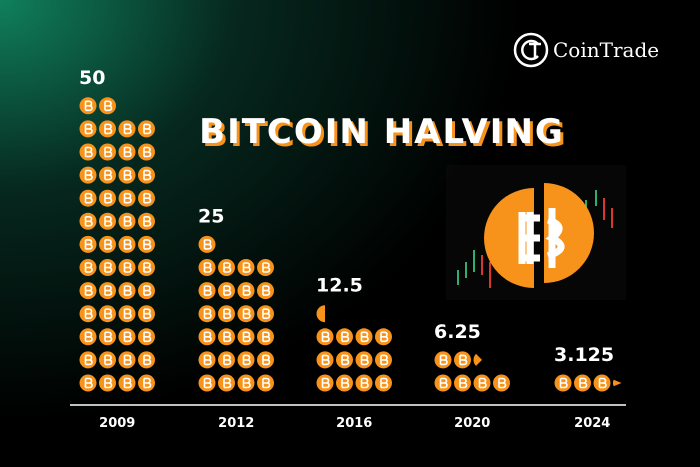  I want to click on chart-title: BITCOIN HALVING, so click(382, 132).